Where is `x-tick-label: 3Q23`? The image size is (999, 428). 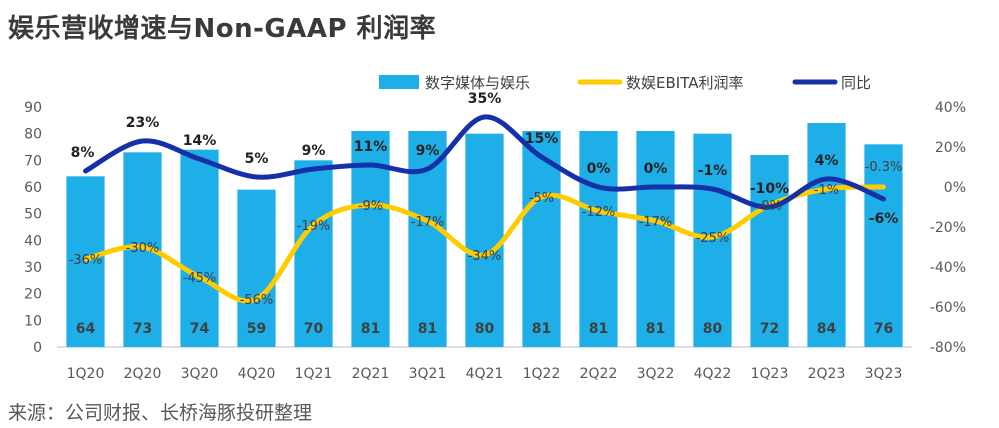 x-tick-label: 3Q23 is located at coordinates (884, 374).